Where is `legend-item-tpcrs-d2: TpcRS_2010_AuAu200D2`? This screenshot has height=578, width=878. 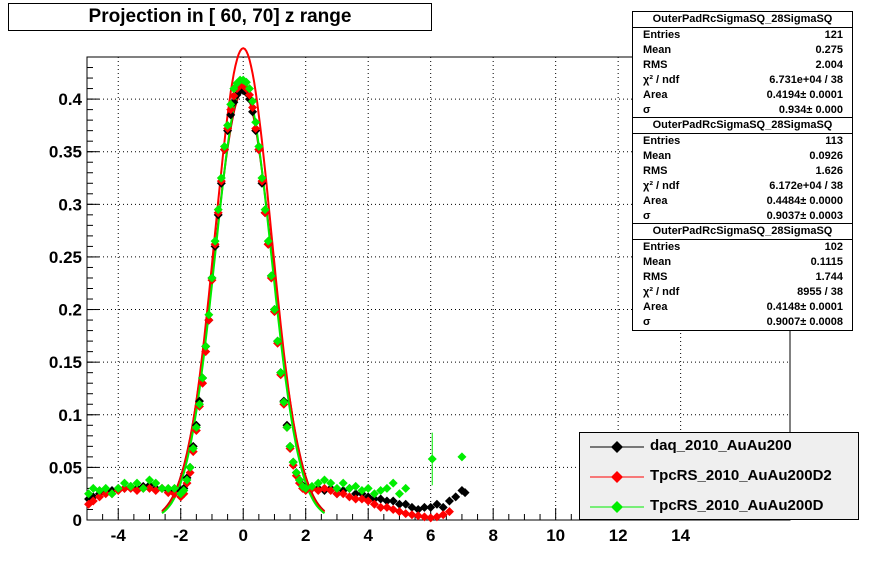
legend-item-tpcrs-d2: TpcRS_2010_AuAu200D2 is located at coordinates (719, 477).